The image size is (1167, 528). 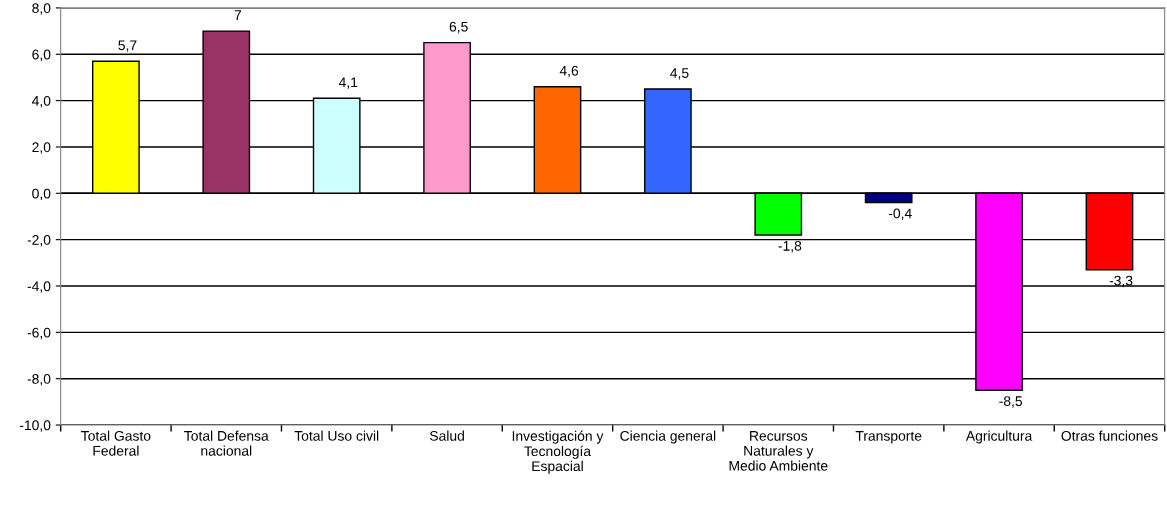 I want to click on x-tick-label: Total Uso civil, so click(x=336, y=435).